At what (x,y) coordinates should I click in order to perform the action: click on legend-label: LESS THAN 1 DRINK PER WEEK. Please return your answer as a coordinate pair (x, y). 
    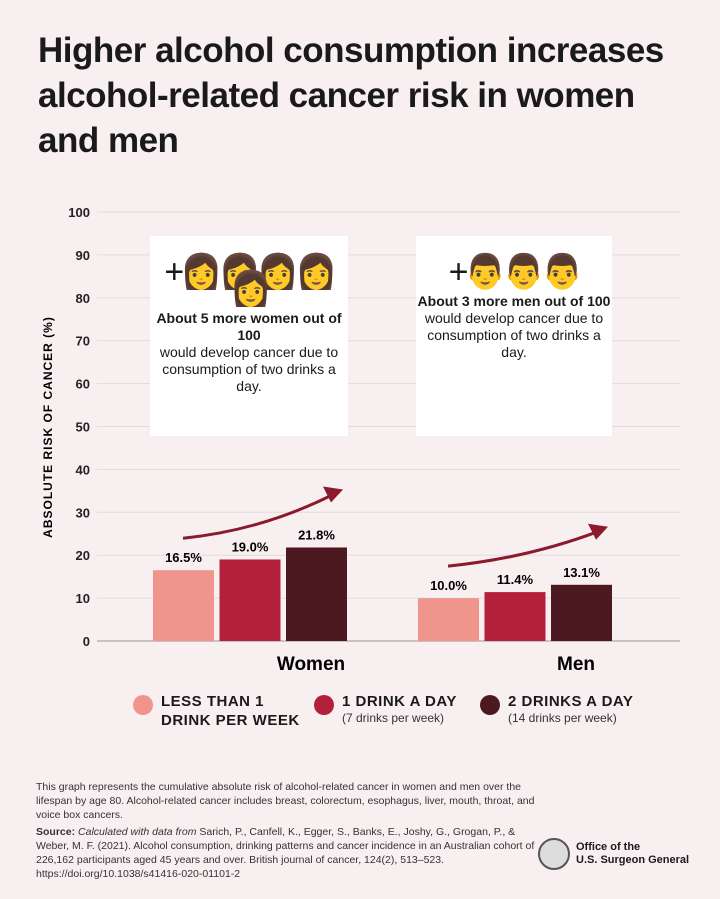
    Looking at the image, I should click on (230, 711).